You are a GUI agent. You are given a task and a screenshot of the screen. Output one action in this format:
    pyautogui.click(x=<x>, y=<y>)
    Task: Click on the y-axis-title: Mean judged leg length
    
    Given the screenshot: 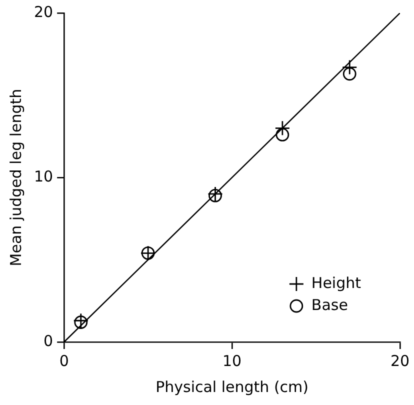 What is the action you would take?
    pyautogui.click(x=15, y=177)
    